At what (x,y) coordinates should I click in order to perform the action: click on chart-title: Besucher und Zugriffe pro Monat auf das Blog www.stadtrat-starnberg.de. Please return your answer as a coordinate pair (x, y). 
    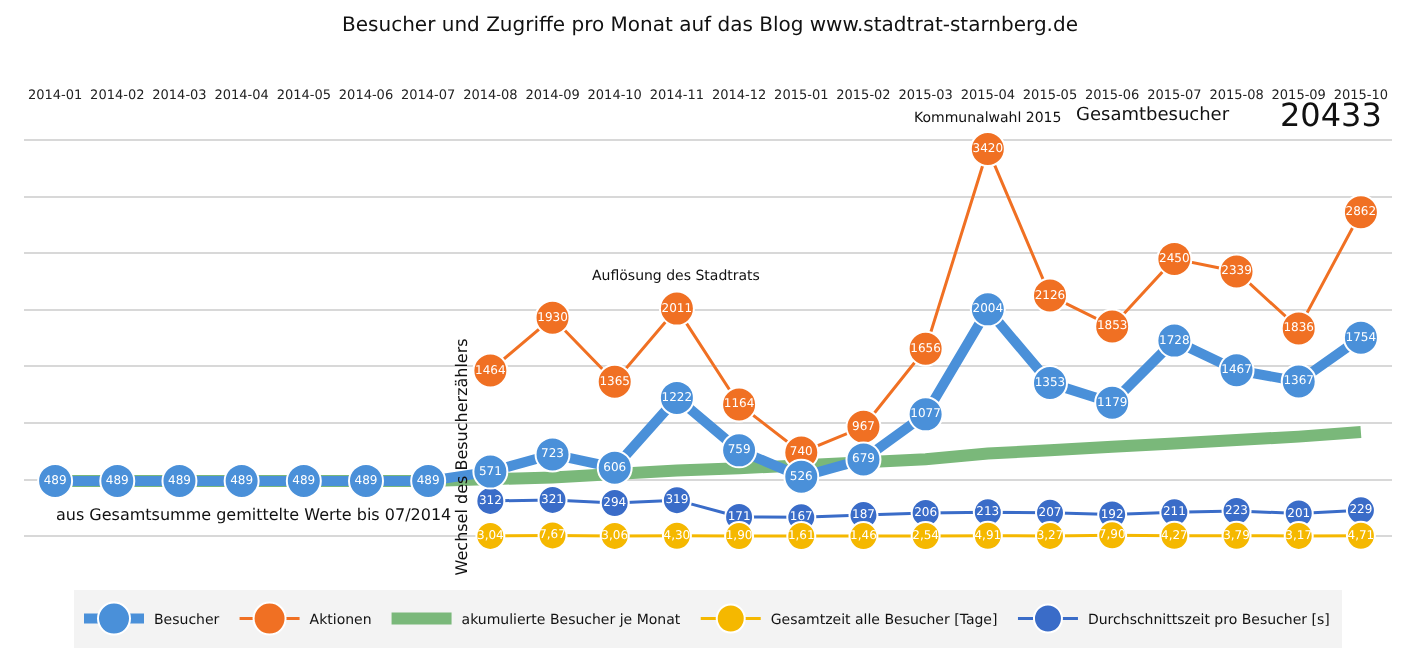
    Looking at the image, I should click on (710, 25).